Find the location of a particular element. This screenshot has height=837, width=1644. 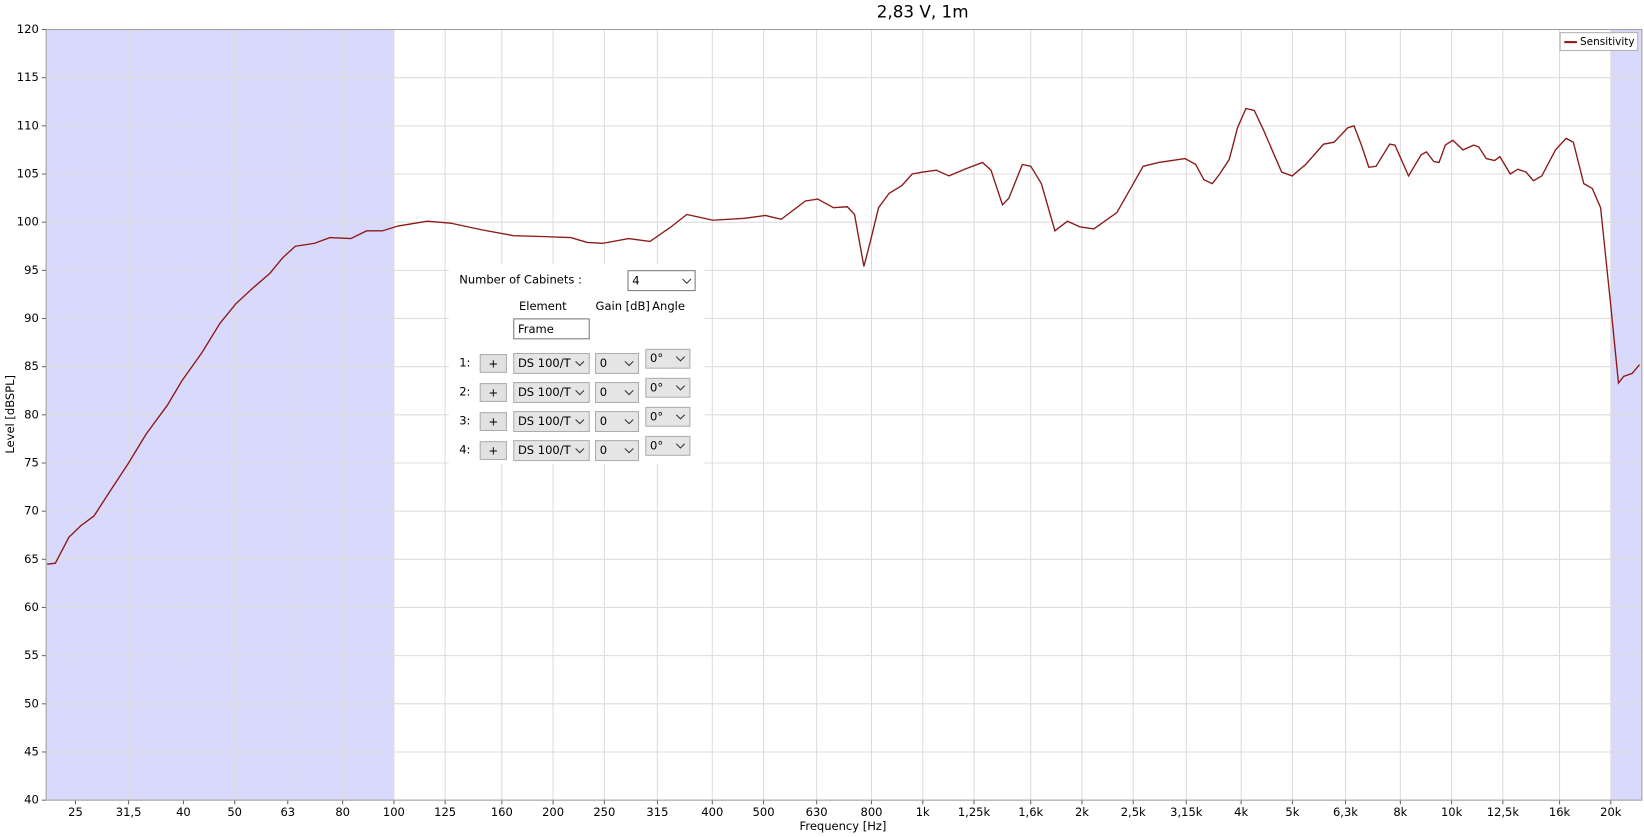

legend-label: Sensitivity is located at coordinates (1607, 42).